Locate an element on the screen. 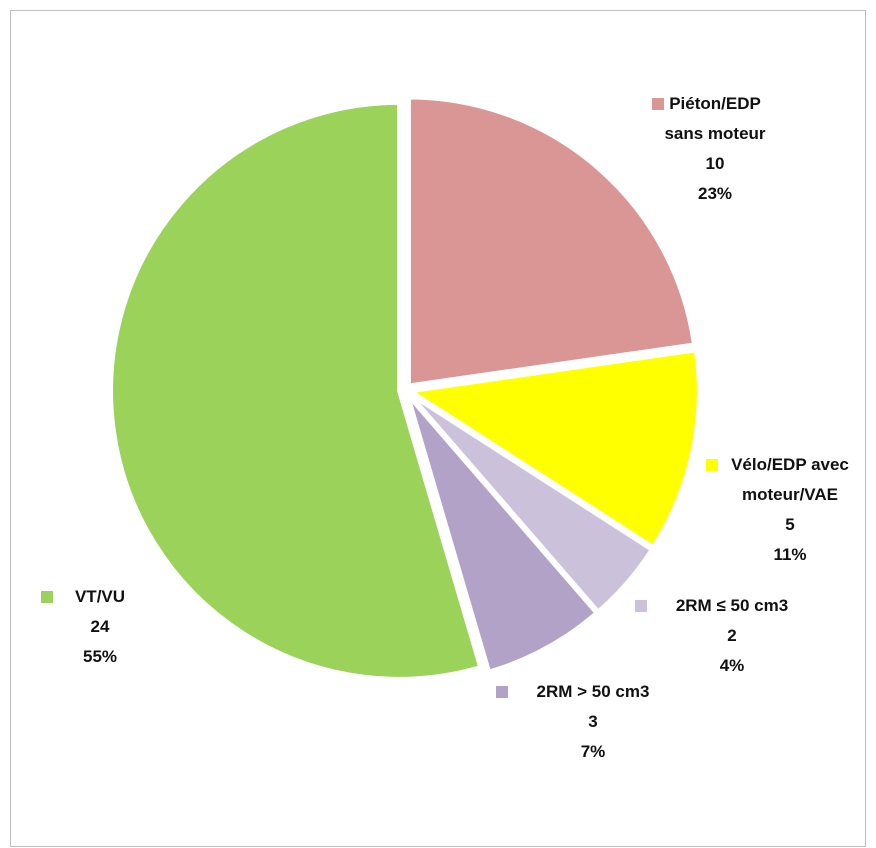 Image resolution: width=876 pixels, height=848 pixels. value-label: 5 is located at coordinates (790, 524).